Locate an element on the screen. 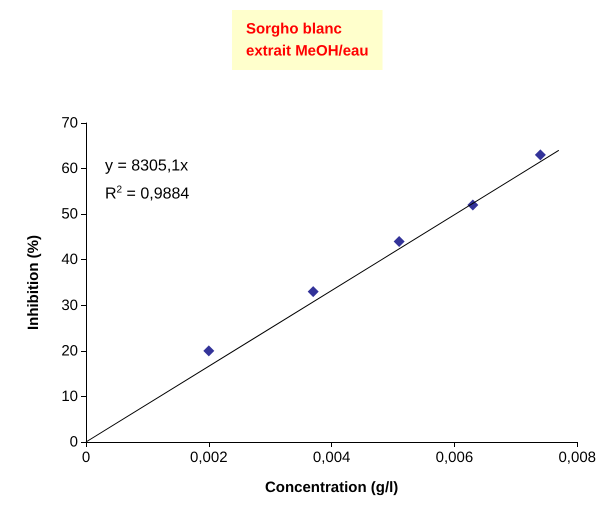  x-tick-label: 0 is located at coordinates (86, 457).